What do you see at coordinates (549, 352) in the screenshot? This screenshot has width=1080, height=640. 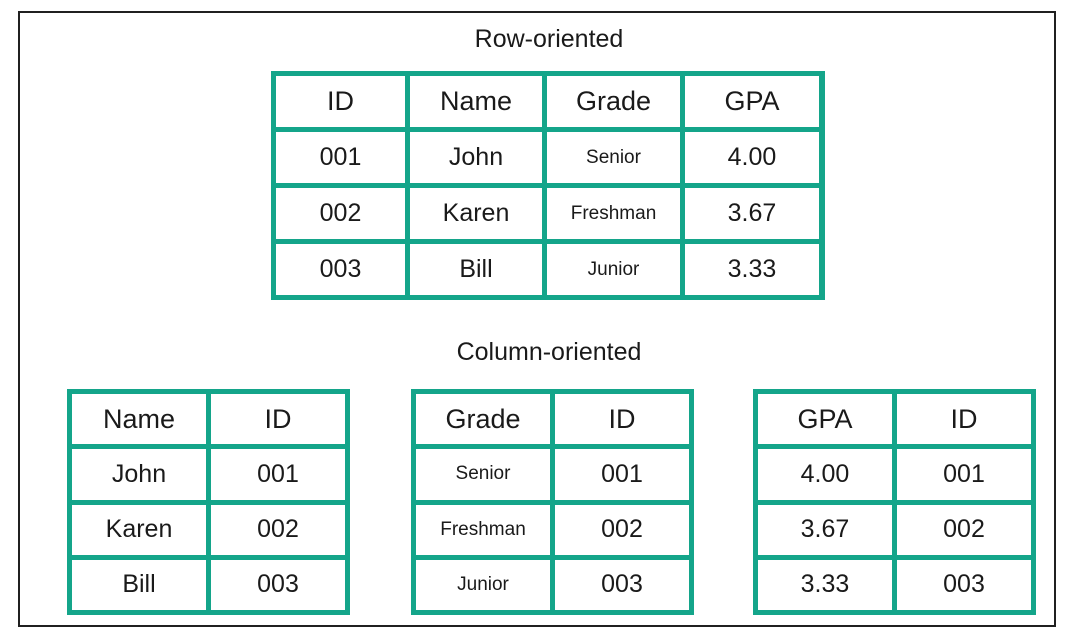 I see `column-oriented-title: Column-oriented` at bounding box center [549, 352].